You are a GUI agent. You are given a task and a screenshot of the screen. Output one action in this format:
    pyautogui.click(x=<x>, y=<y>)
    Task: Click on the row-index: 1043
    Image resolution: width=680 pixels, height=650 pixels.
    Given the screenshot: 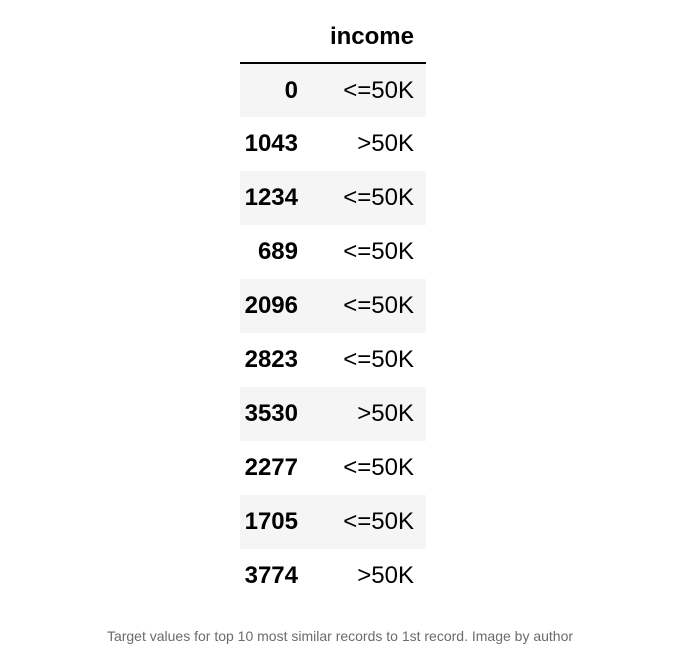 What is the action you would take?
    pyautogui.click(x=271, y=143)
    